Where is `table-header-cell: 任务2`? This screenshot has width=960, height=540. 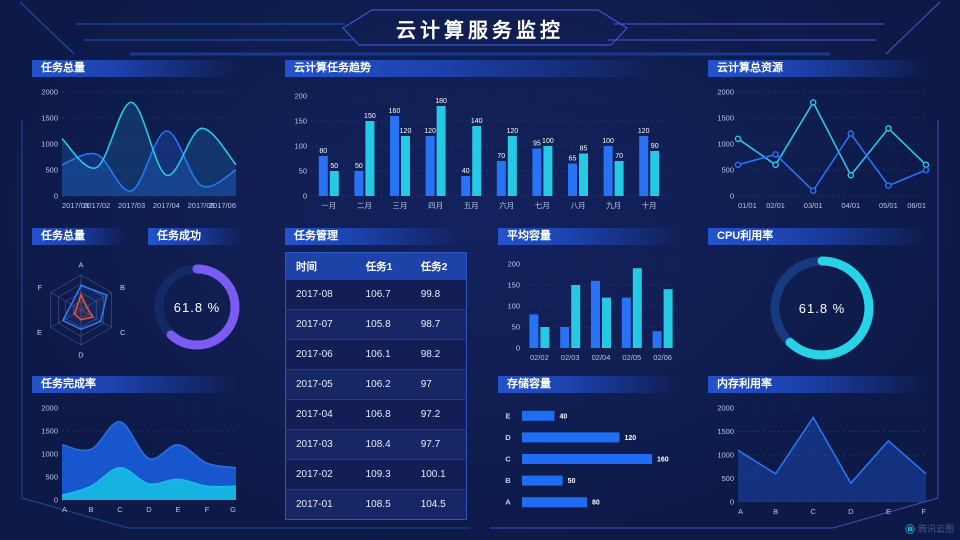 table-header-cell: 任务2 is located at coordinates (438, 266).